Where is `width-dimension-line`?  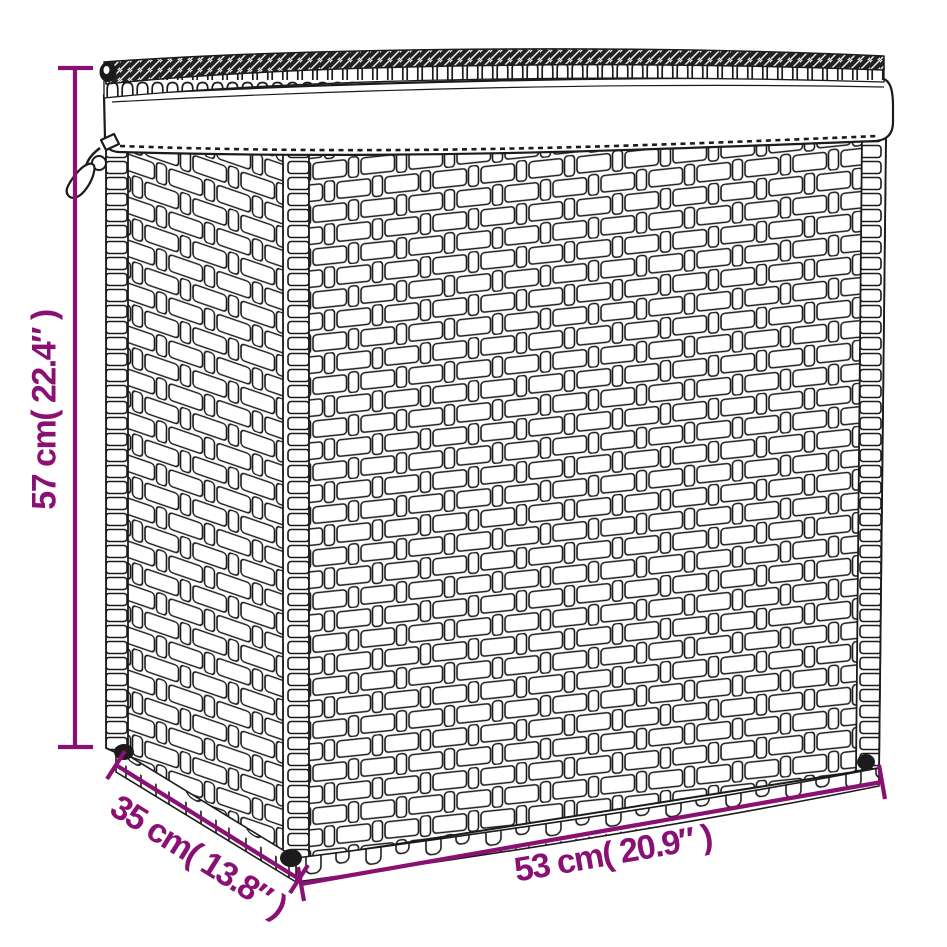
width-dimension-line is located at coordinates (591, 833).